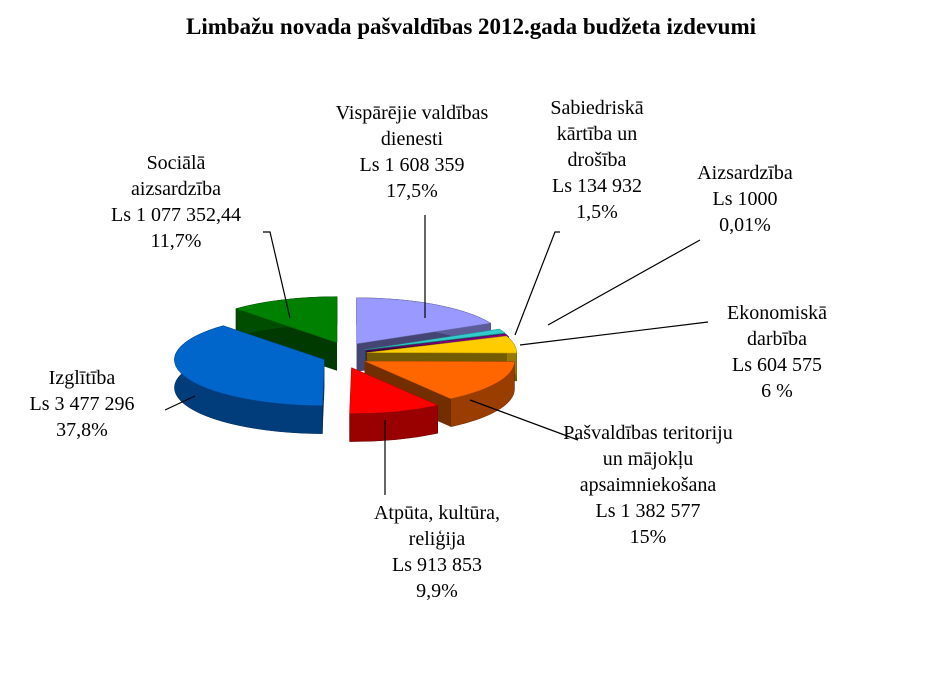  I want to click on amount-label: Ls 3 477 296, so click(82, 404).